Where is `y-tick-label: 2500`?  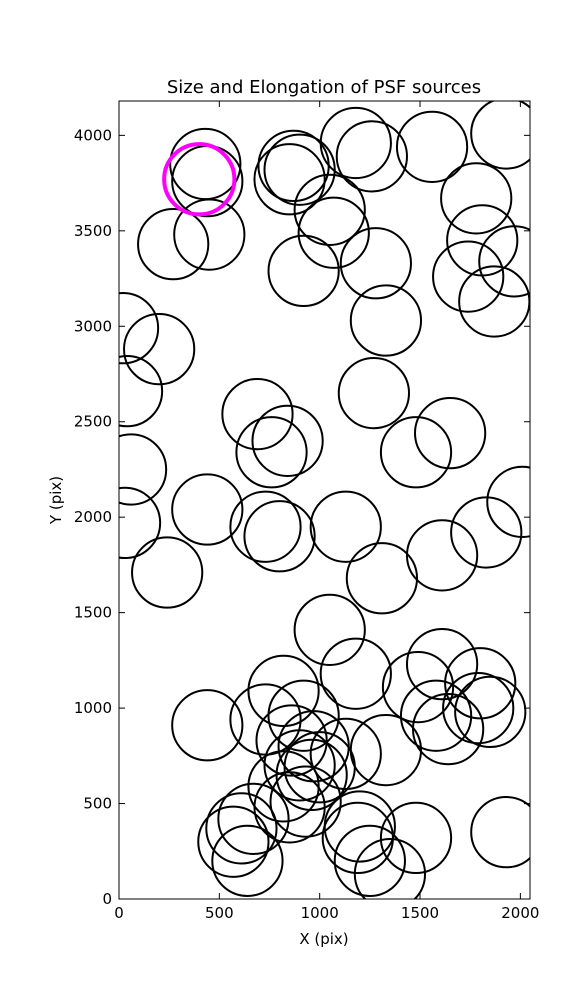 y-tick-label: 2500 is located at coordinates (93, 422).